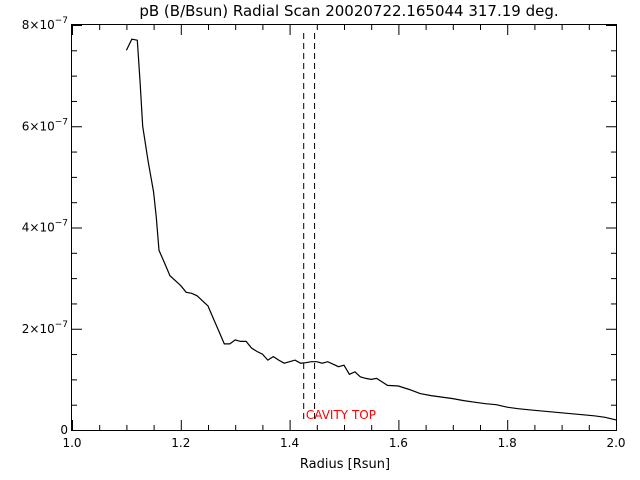  Describe the element at coordinates (45, 24) in the screenshot. I see `y-tick-label: 8×10⁻⁷` at that location.